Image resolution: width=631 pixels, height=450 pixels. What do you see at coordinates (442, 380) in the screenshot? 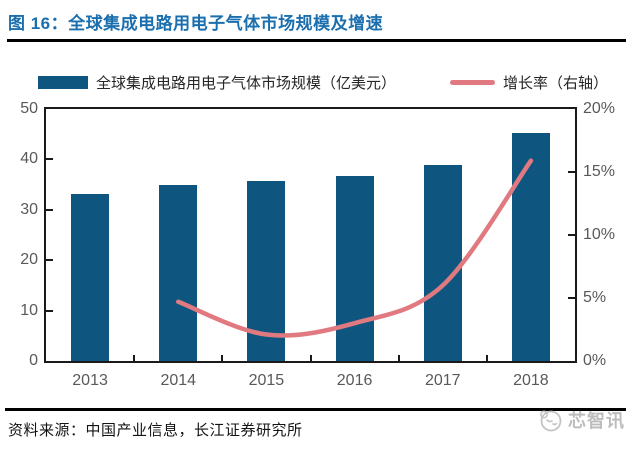
I see `x-axis-label: 2017` at bounding box center [442, 380].